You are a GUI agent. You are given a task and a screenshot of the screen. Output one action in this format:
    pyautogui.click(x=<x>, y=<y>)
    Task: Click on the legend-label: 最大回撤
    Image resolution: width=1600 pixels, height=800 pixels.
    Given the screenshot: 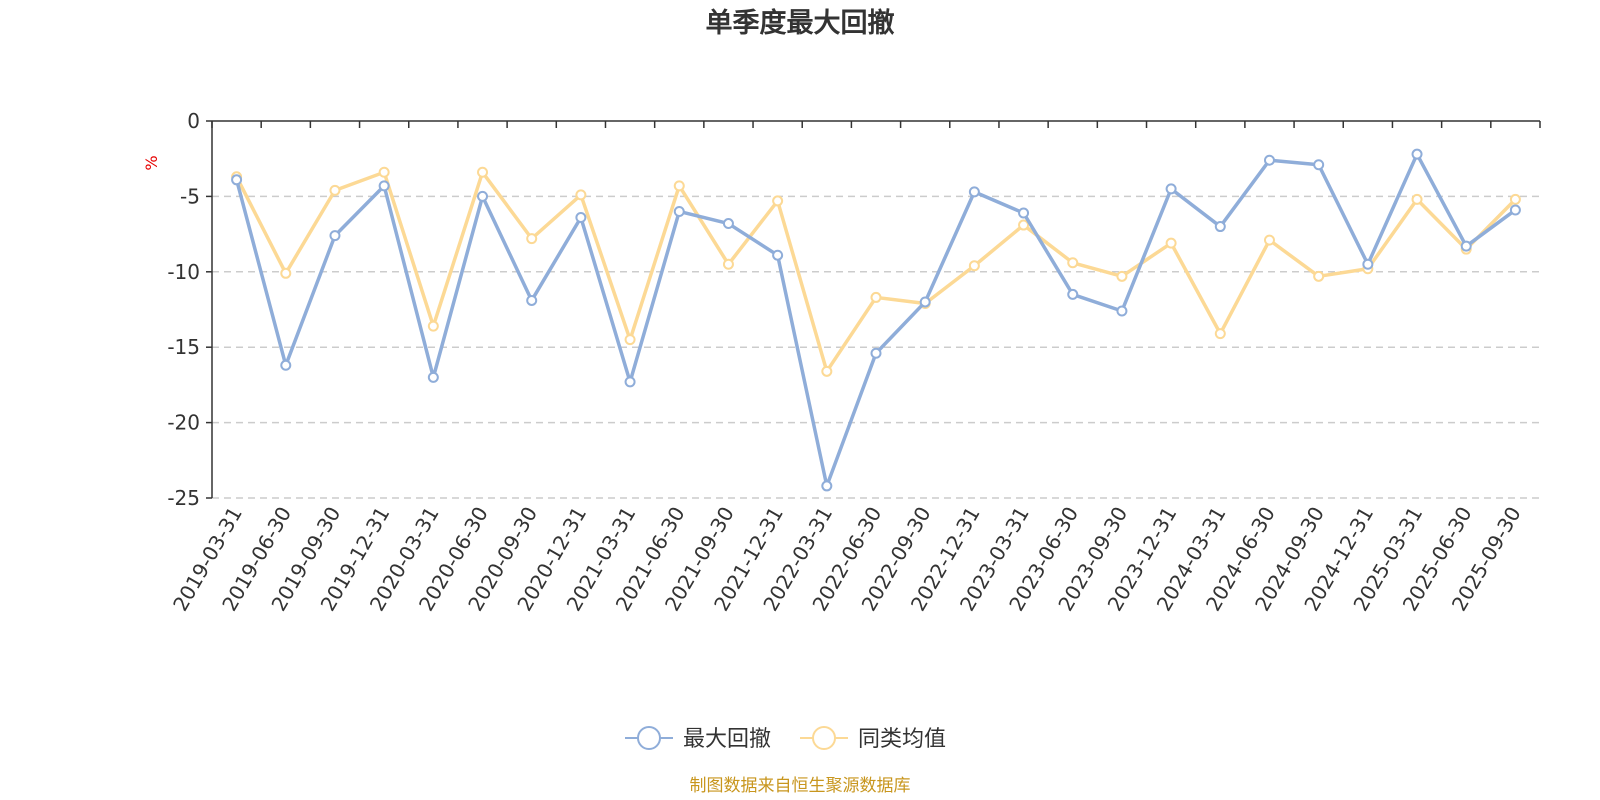 What is the action you would take?
    pyautogui.click(x=727, y=739)
    